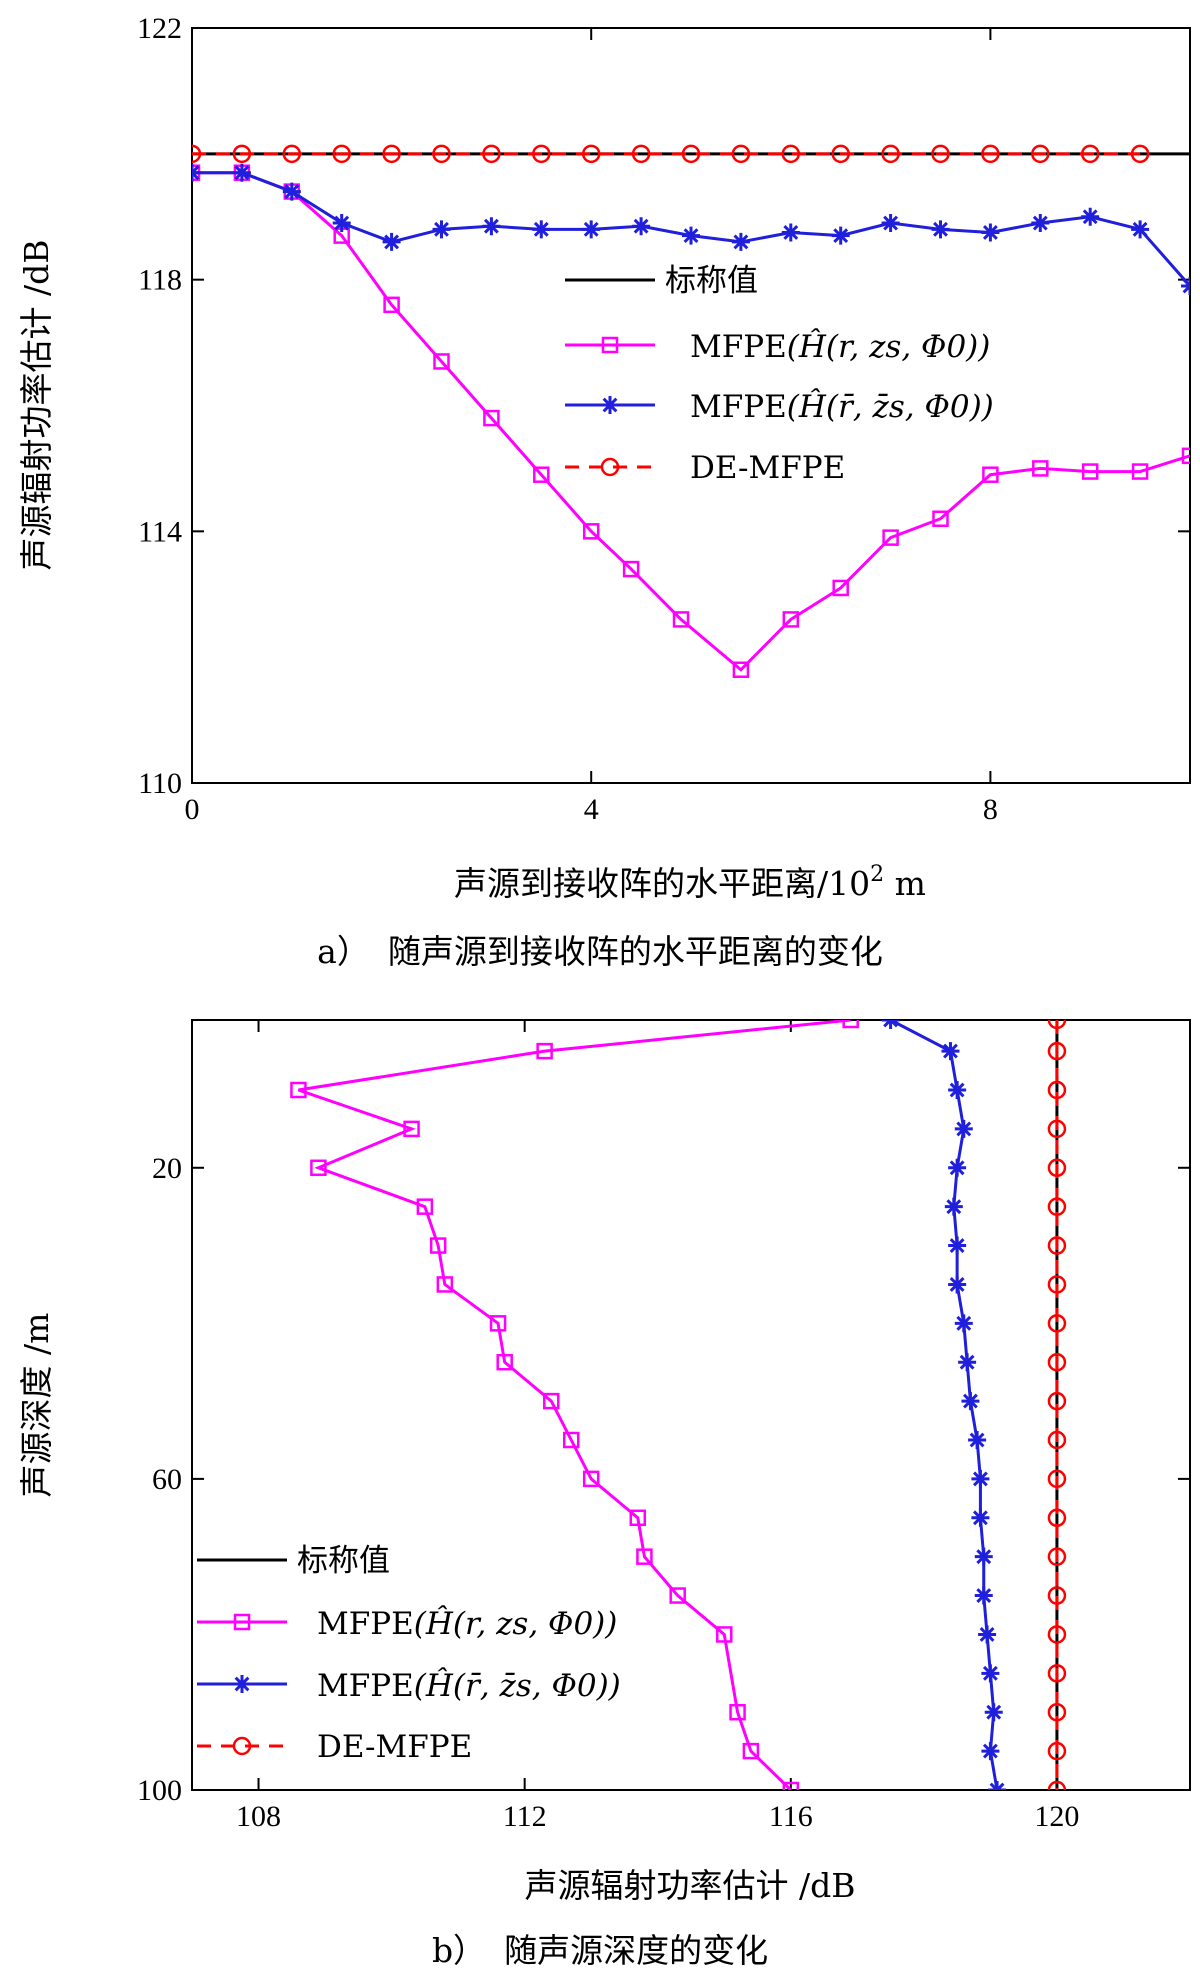 Image resolution: width=1200 pixels, height=1988 pixels. What do you see at coordinates (635, 951) in the screenshot?
I see `panel-a-caption-text: 随声源到接收阵的水平距离的变化` at bounding box center [635, 951].